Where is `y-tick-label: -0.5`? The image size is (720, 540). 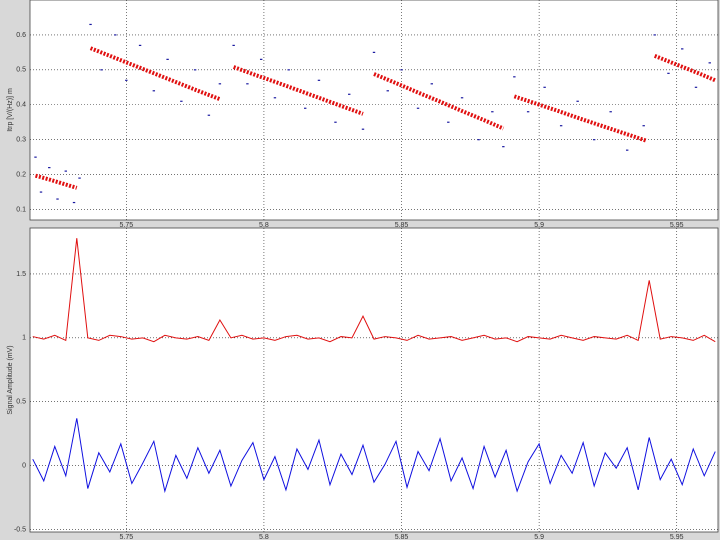 y-tick-label: -0.5 is located at coordinates (20, 529).